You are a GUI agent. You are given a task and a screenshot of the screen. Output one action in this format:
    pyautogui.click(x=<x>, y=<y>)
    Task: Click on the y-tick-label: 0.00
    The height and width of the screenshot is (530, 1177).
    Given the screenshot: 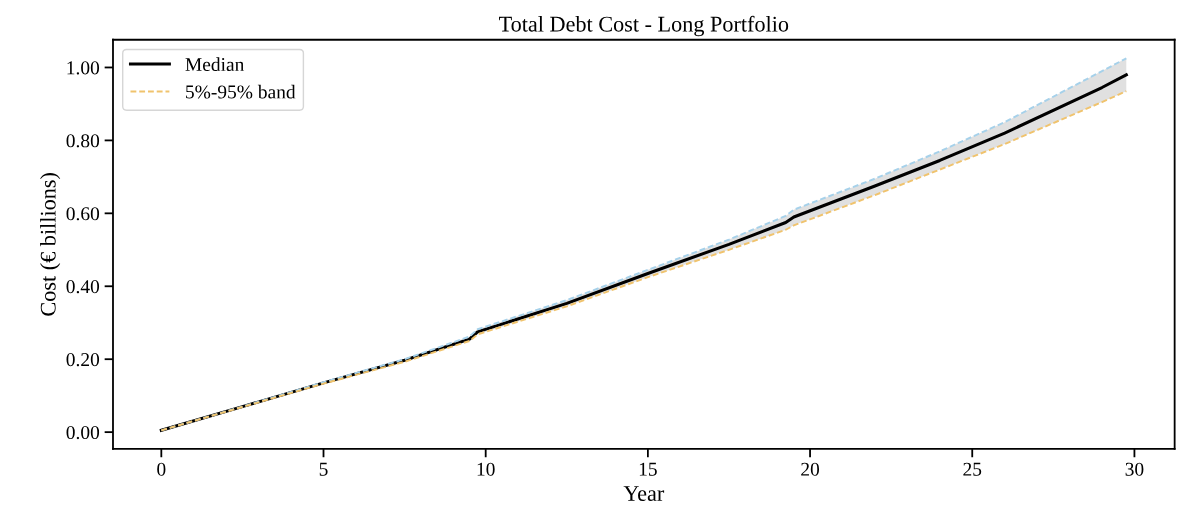 What is the action you would take?
    pyautogui.click(x=83, y=432)
    